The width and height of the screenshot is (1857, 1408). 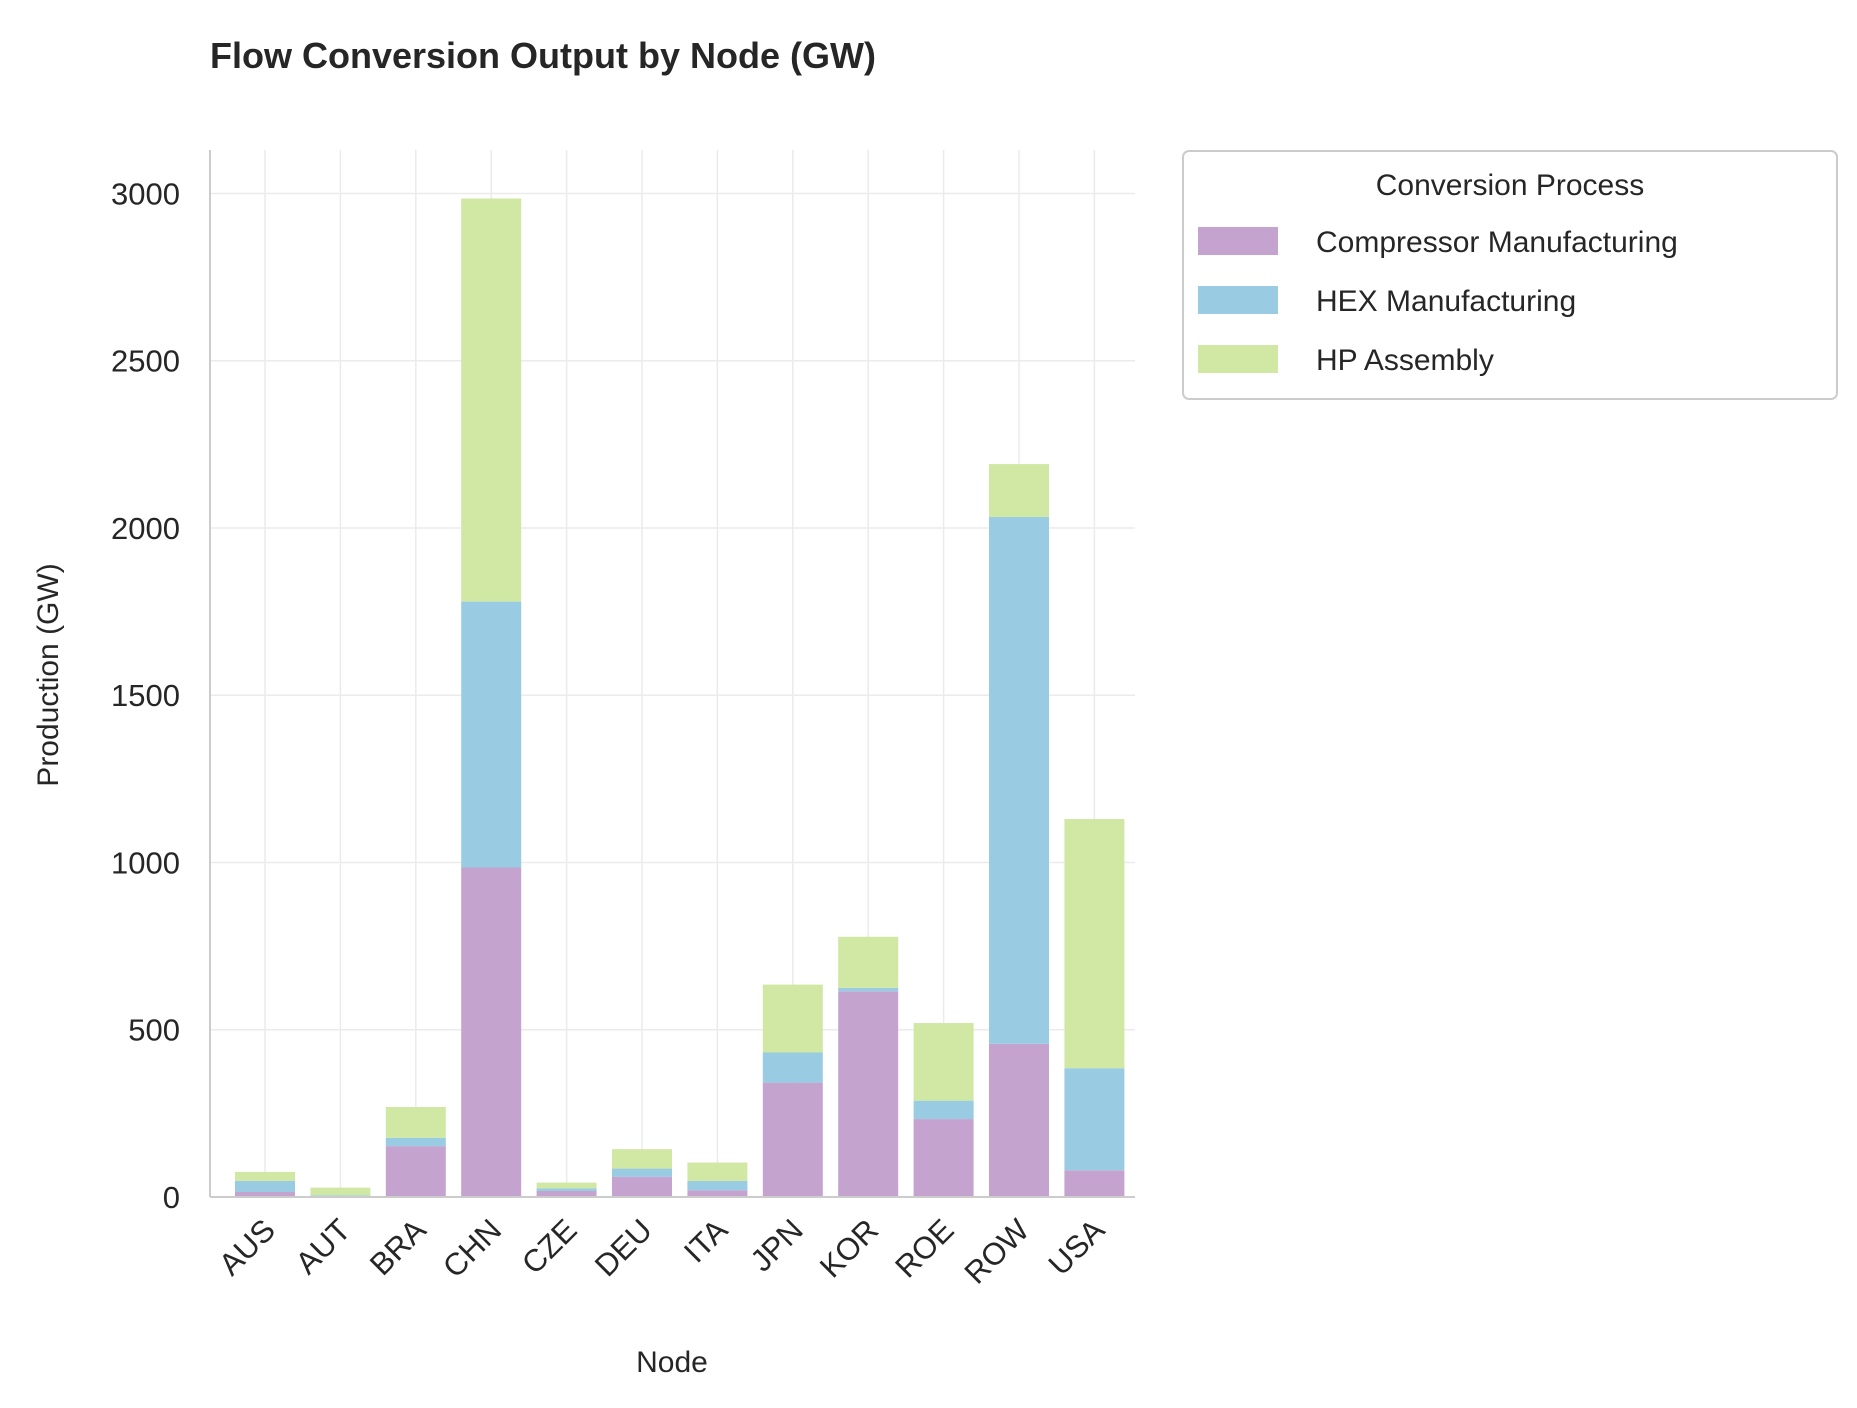 I want to click on x-tick-label-aut: AUT, so click(x=323, y=1246).